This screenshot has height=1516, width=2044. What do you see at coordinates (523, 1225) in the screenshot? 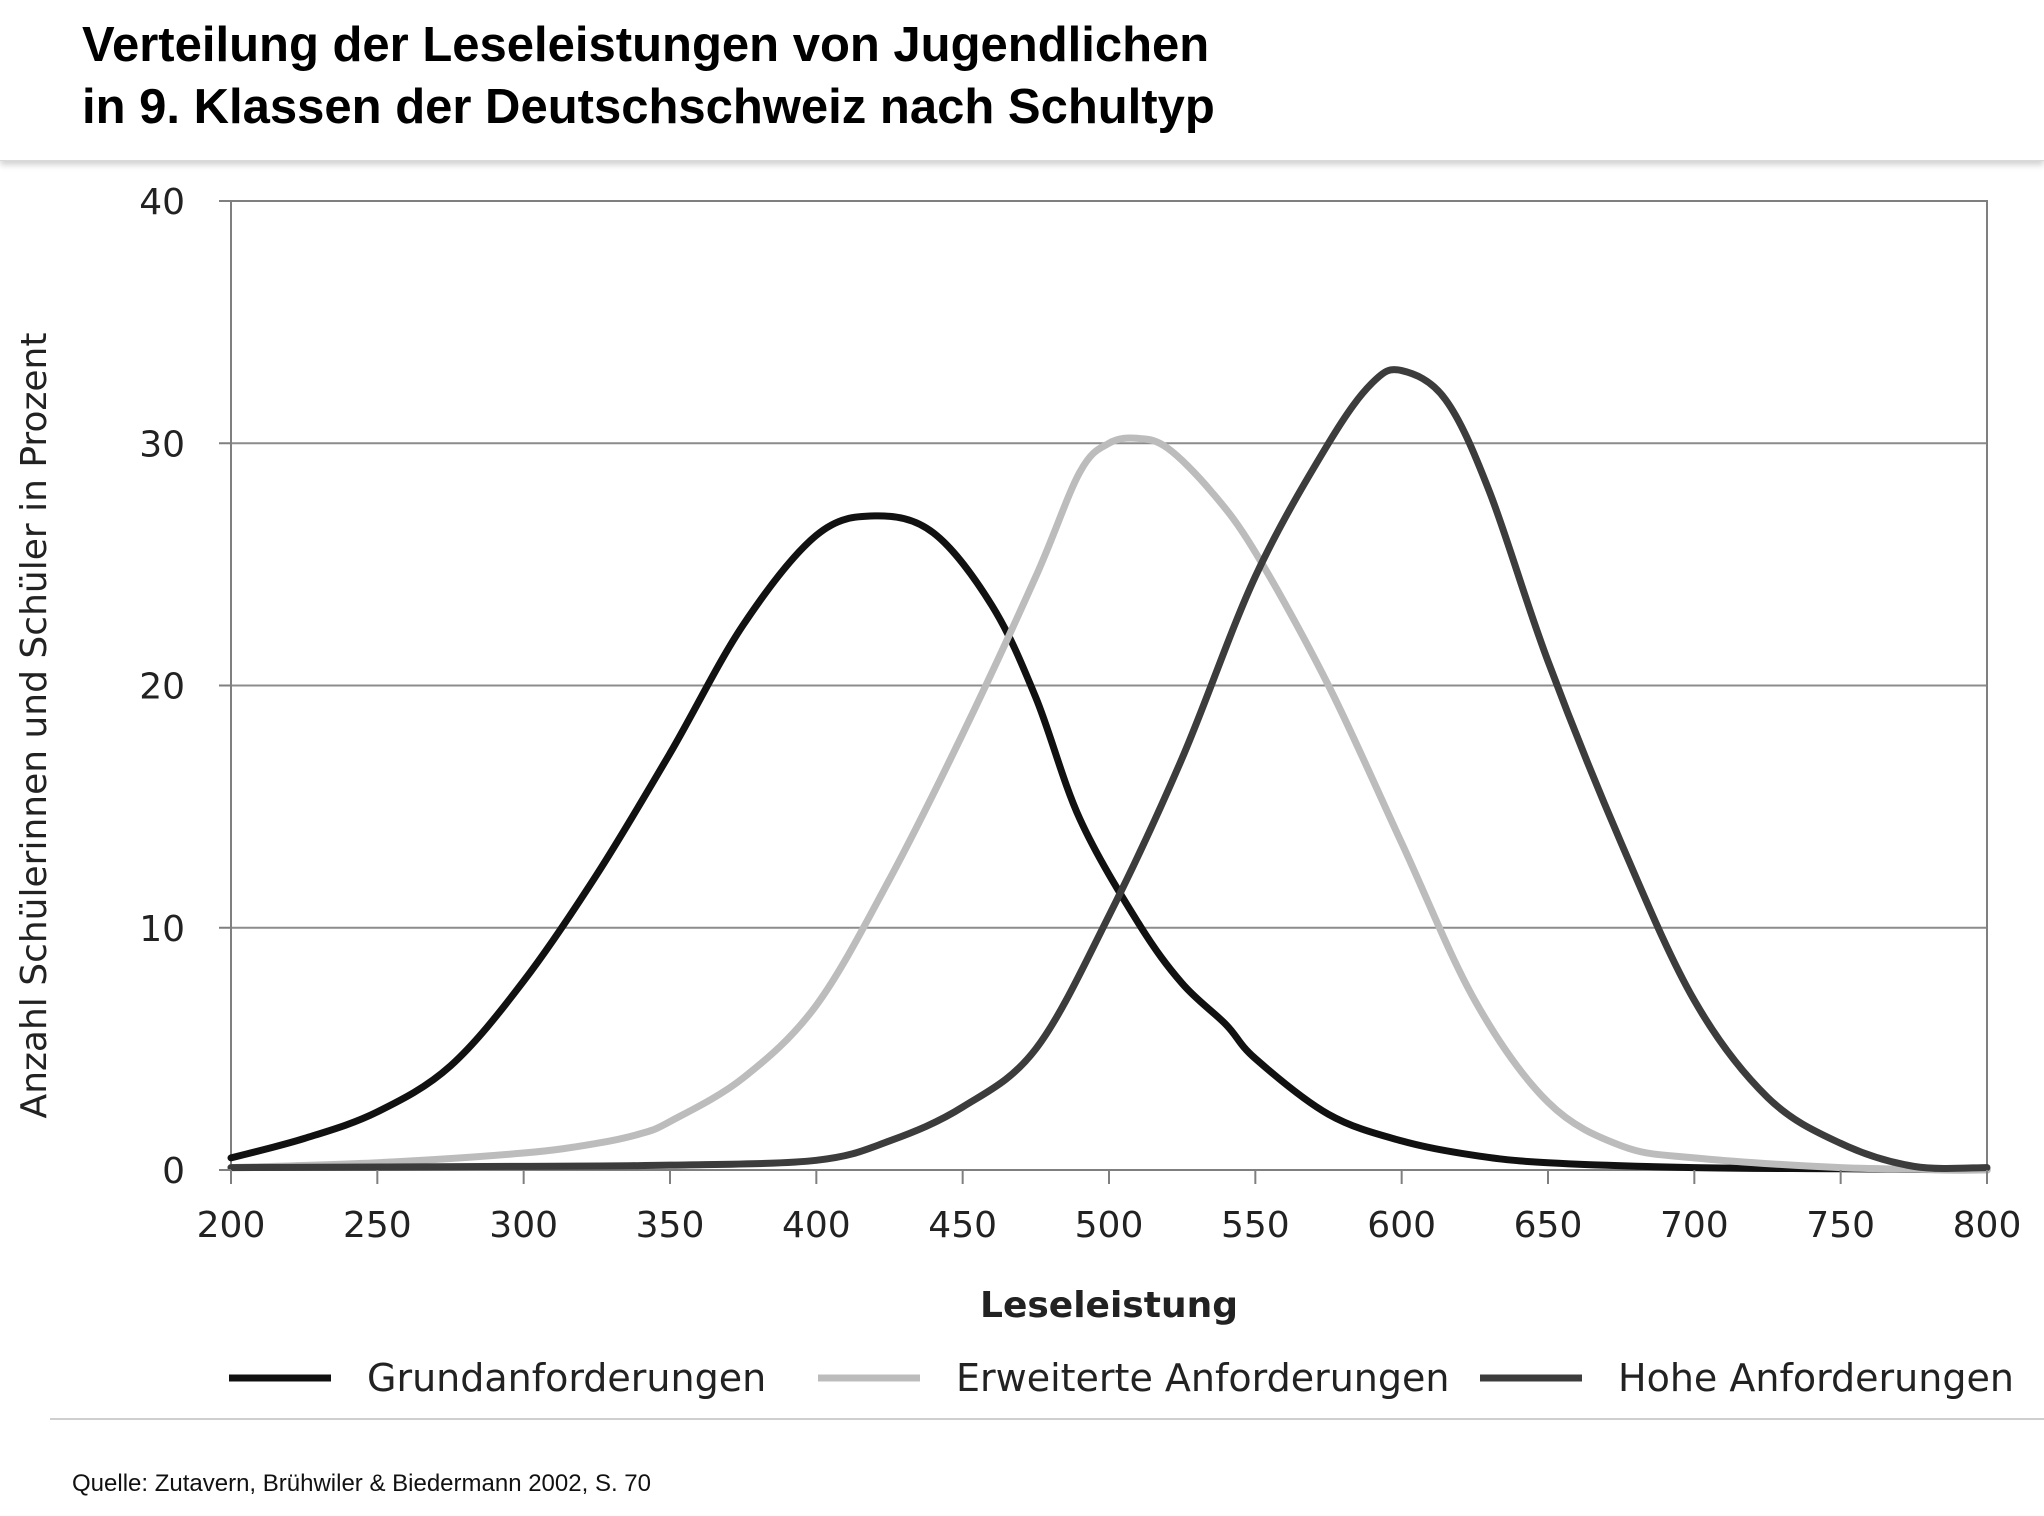
I see `x-tick-label: 300` at bounding box center [523, 1225].